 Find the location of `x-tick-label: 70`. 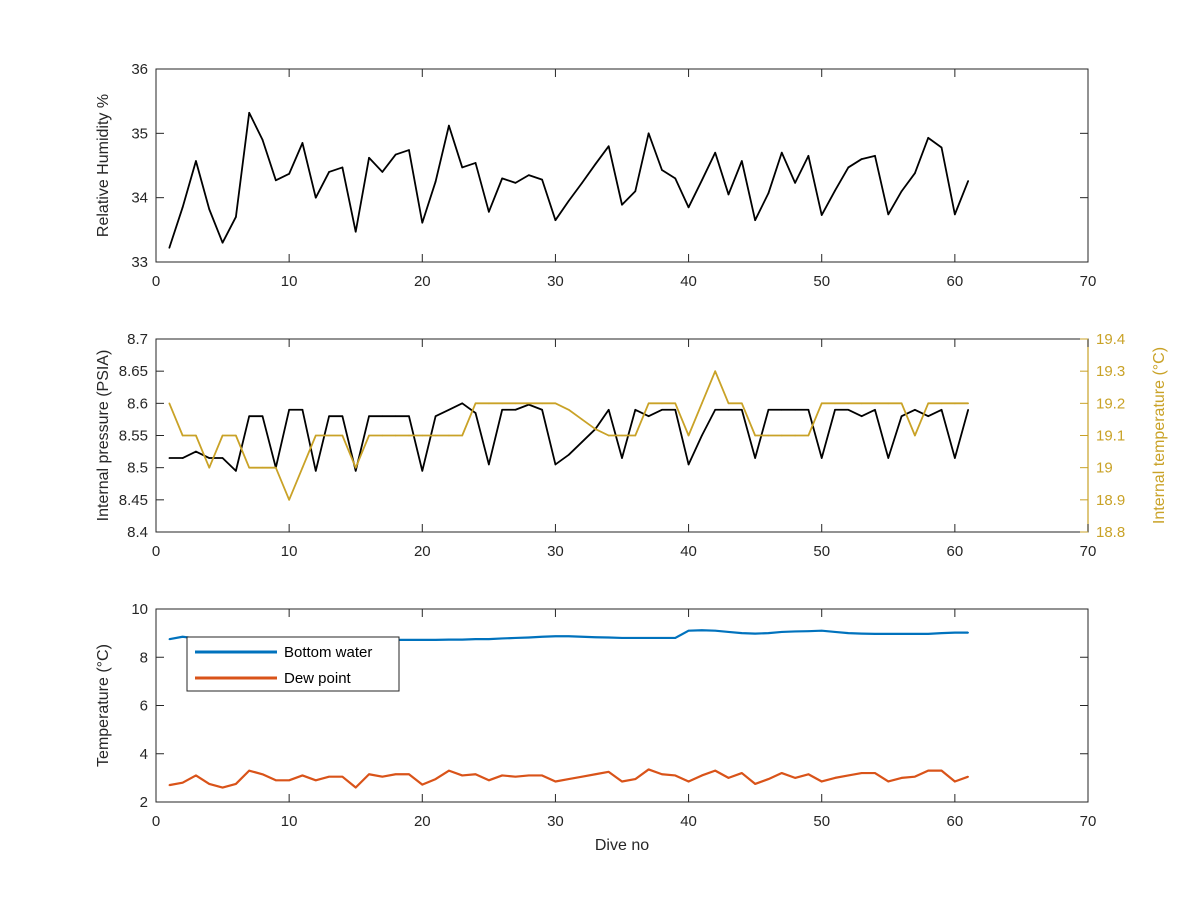

x-tick-label: 70 is located at coordinates (1088, 551).